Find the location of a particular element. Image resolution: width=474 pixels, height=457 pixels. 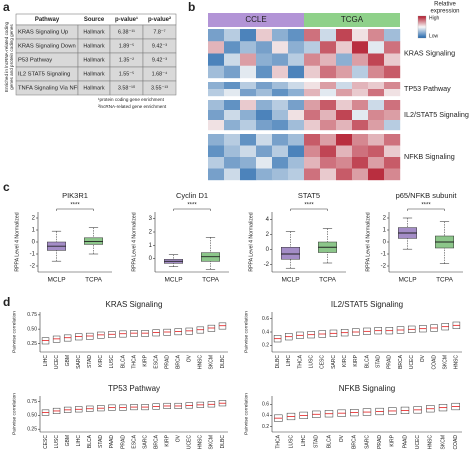

table-cell-text: Hallmark is located at coordinates (94, 60).